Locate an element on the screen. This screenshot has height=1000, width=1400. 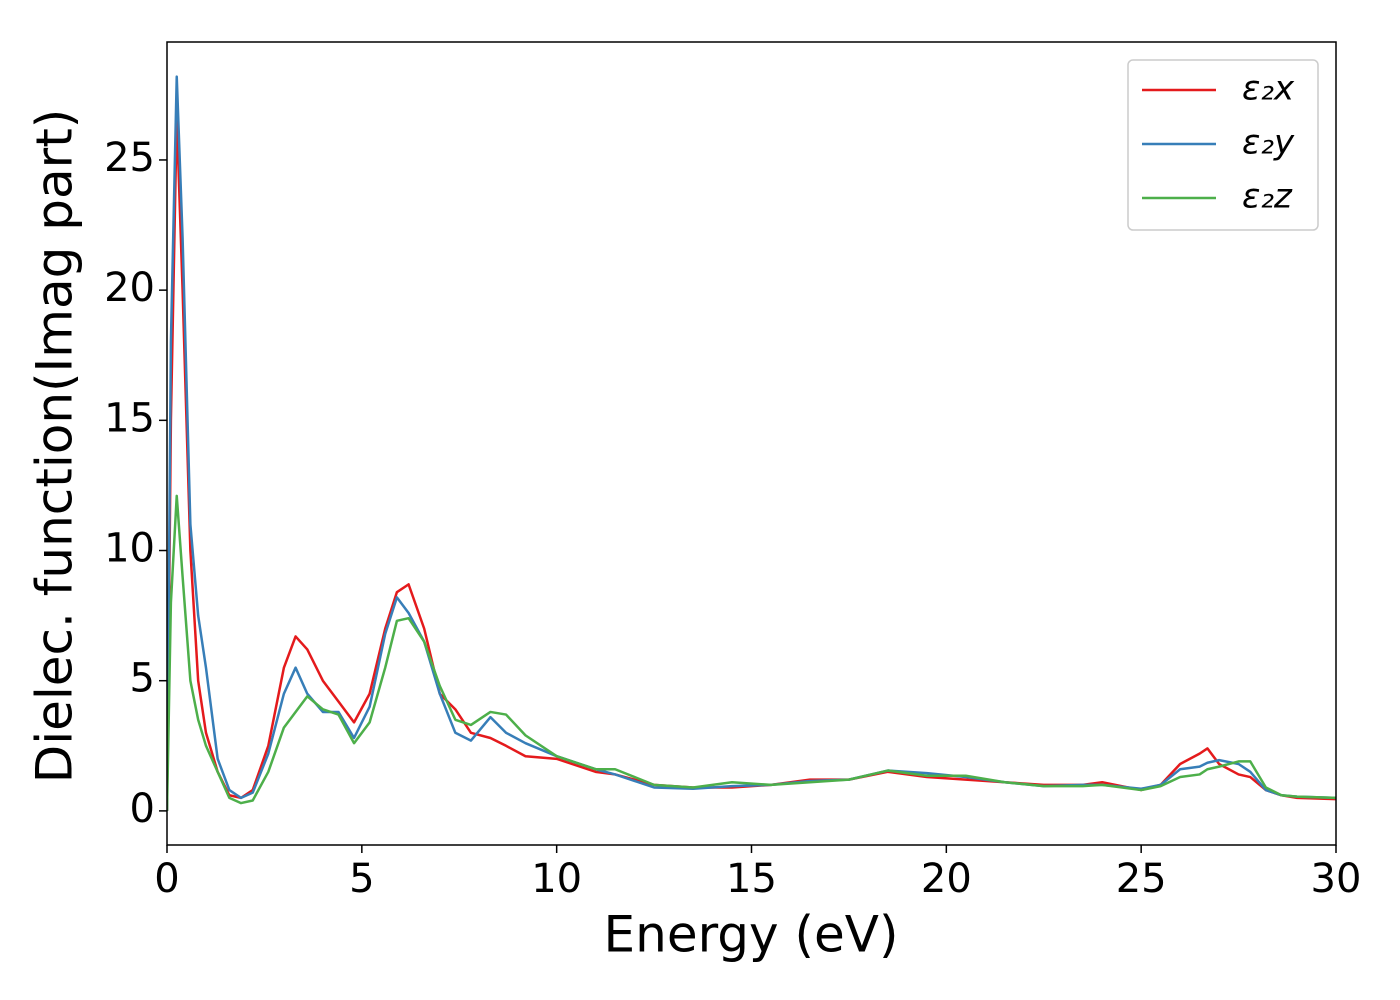
y-tick-label: 5 is located at coordinates (142, 679).